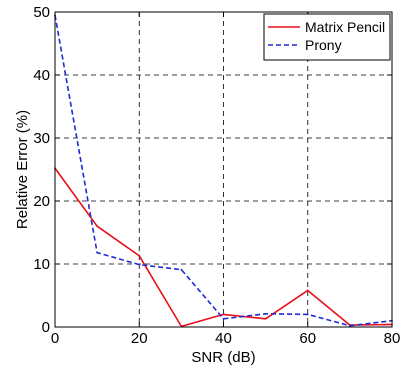 Image resolution: width=406 pixels, height=369 pixels. I want to click on legend: Matrix Pencil Prony, so click(327, 37).